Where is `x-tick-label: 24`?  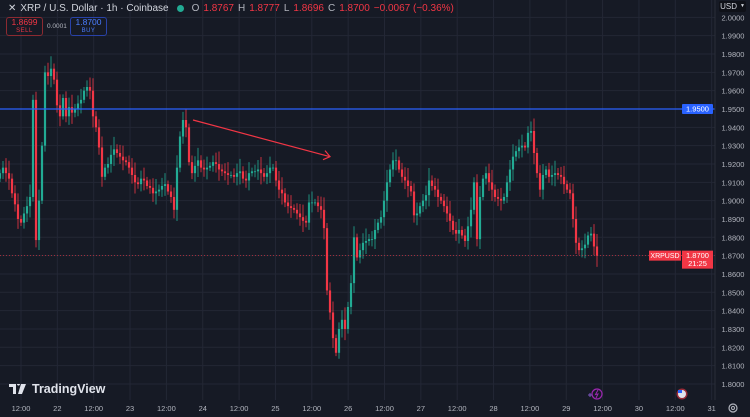 x-tick-label: 24 is located at coordinates (203, 408).